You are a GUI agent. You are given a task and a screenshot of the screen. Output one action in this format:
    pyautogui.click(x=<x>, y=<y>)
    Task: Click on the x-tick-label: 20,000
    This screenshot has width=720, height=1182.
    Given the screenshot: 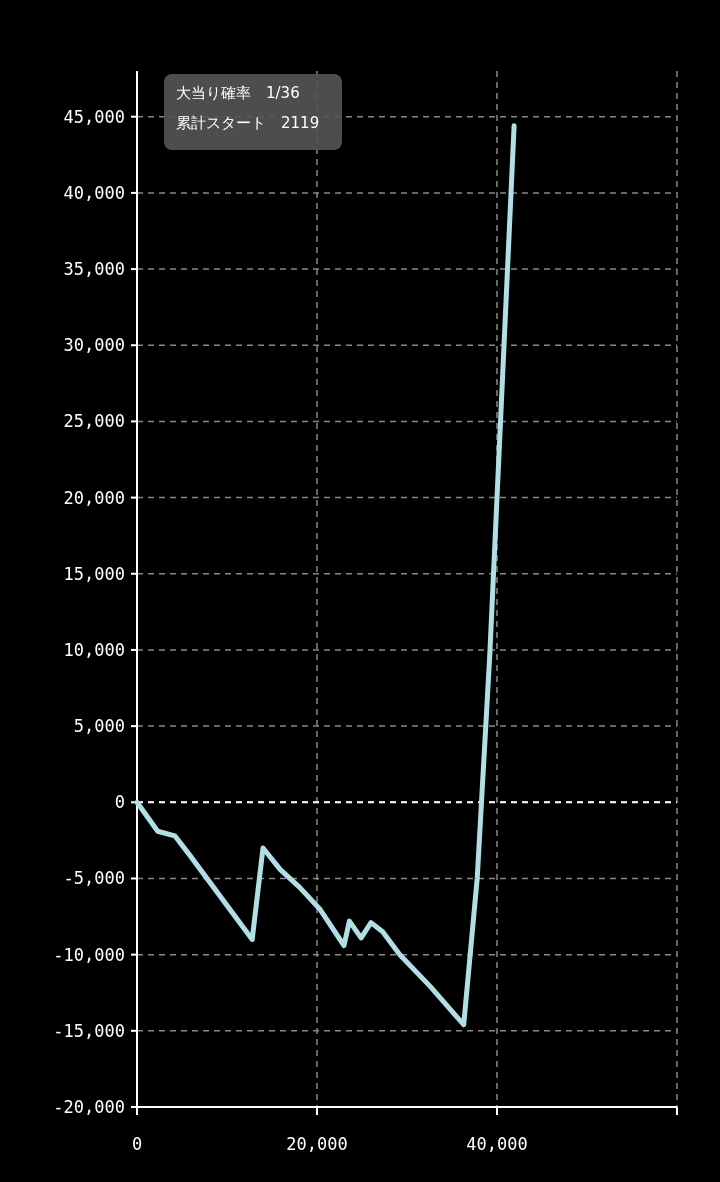 What is the action you would take?
    pyautogui.click(x=317, y=1144)
    